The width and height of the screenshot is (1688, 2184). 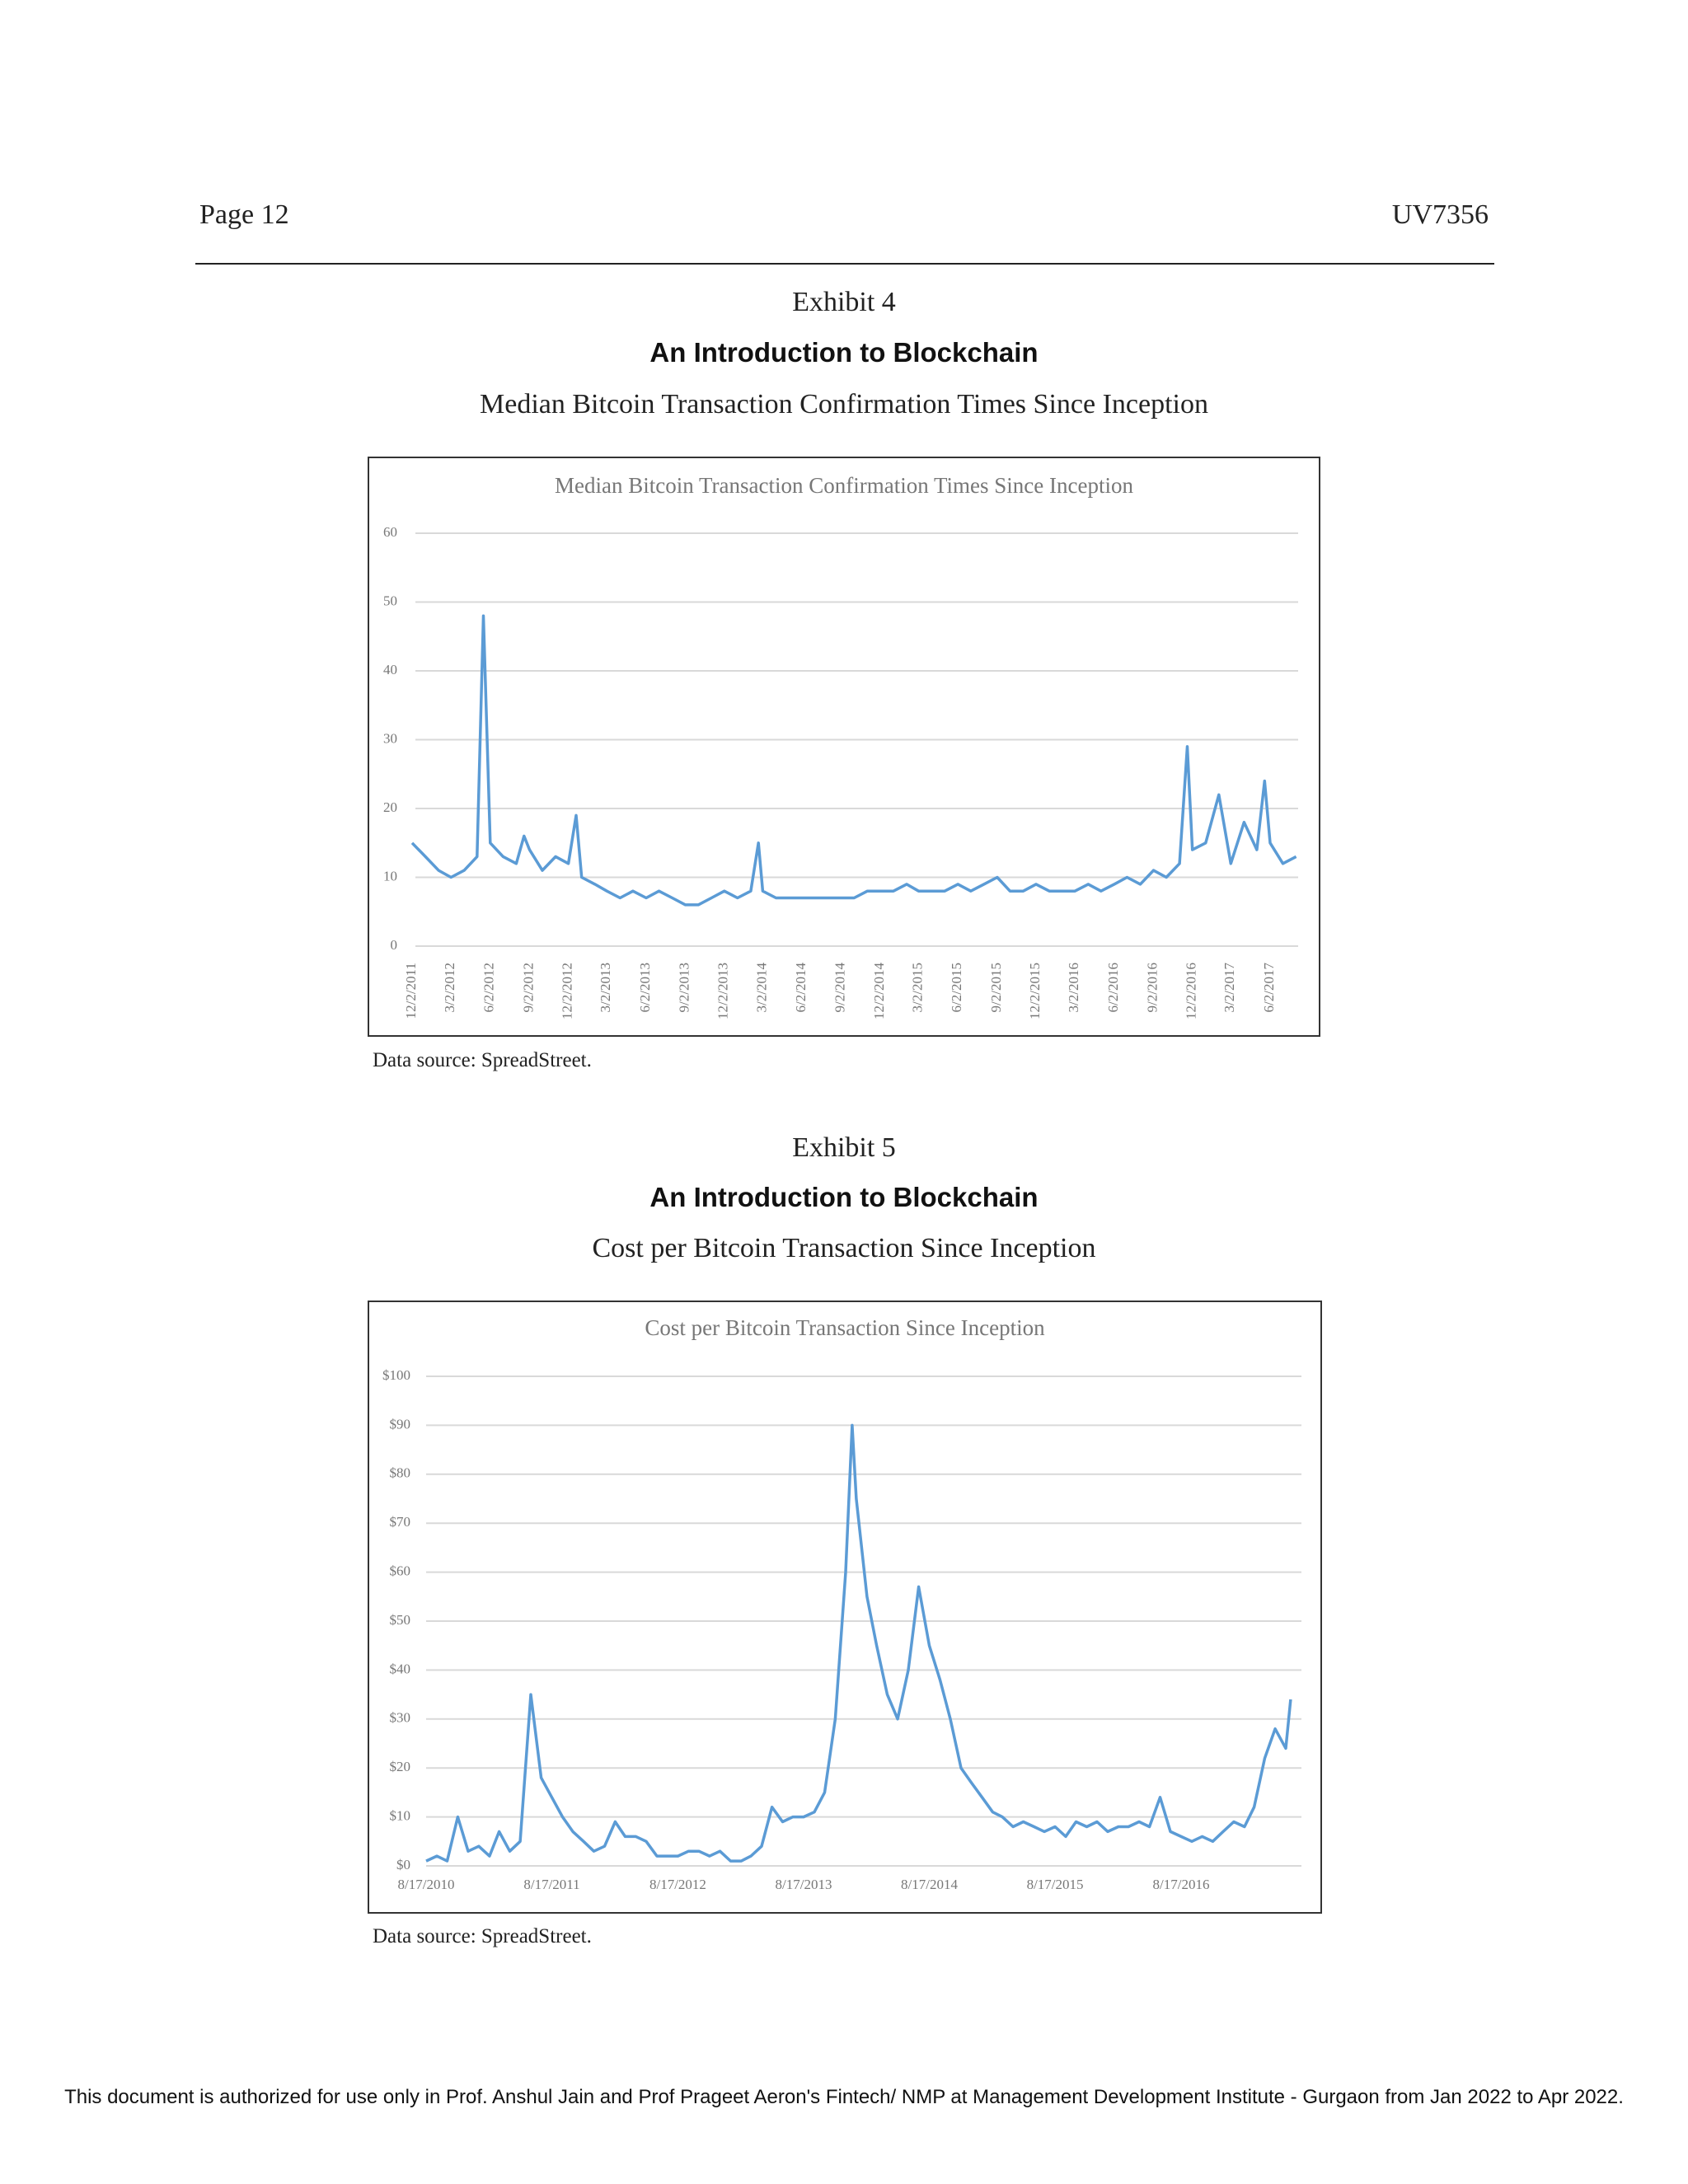 What do you see at coordinates (244, 214) in the screenshot?
I see `page-number: Page 12` at bounding box center [244, 214].